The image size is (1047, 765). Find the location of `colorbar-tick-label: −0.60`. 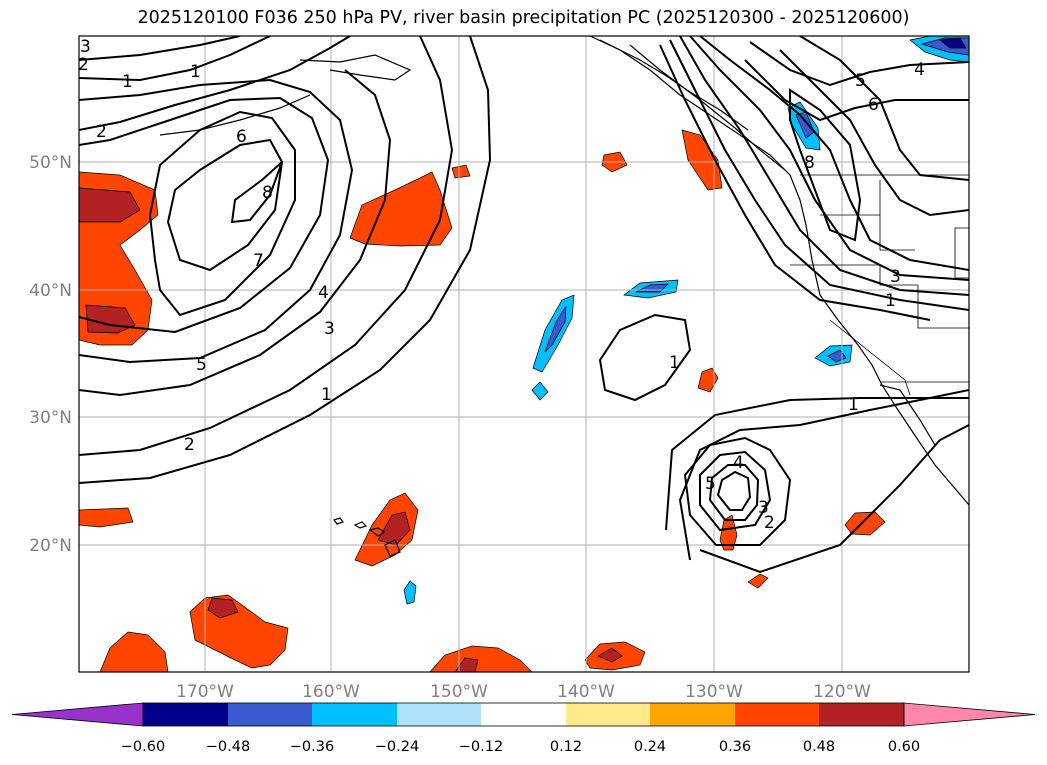

colorbar-tick-label: −0.60 is located at coordinates (143, 747).